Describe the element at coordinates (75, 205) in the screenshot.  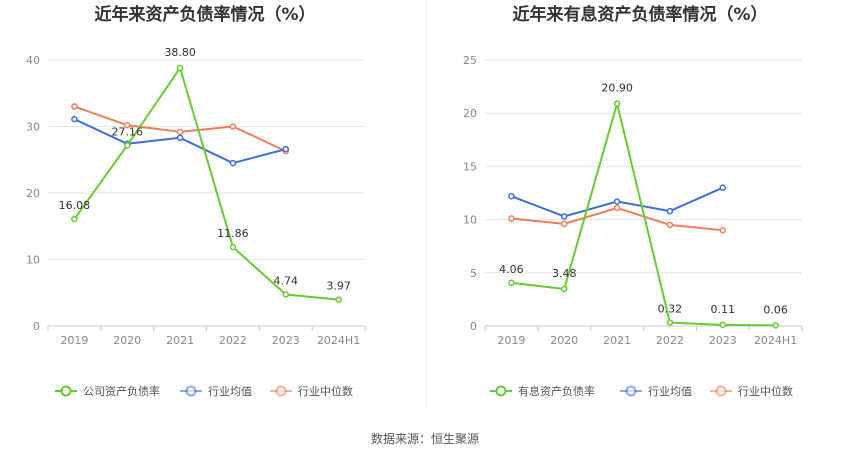
I see `data-label: 16.08` at that location.